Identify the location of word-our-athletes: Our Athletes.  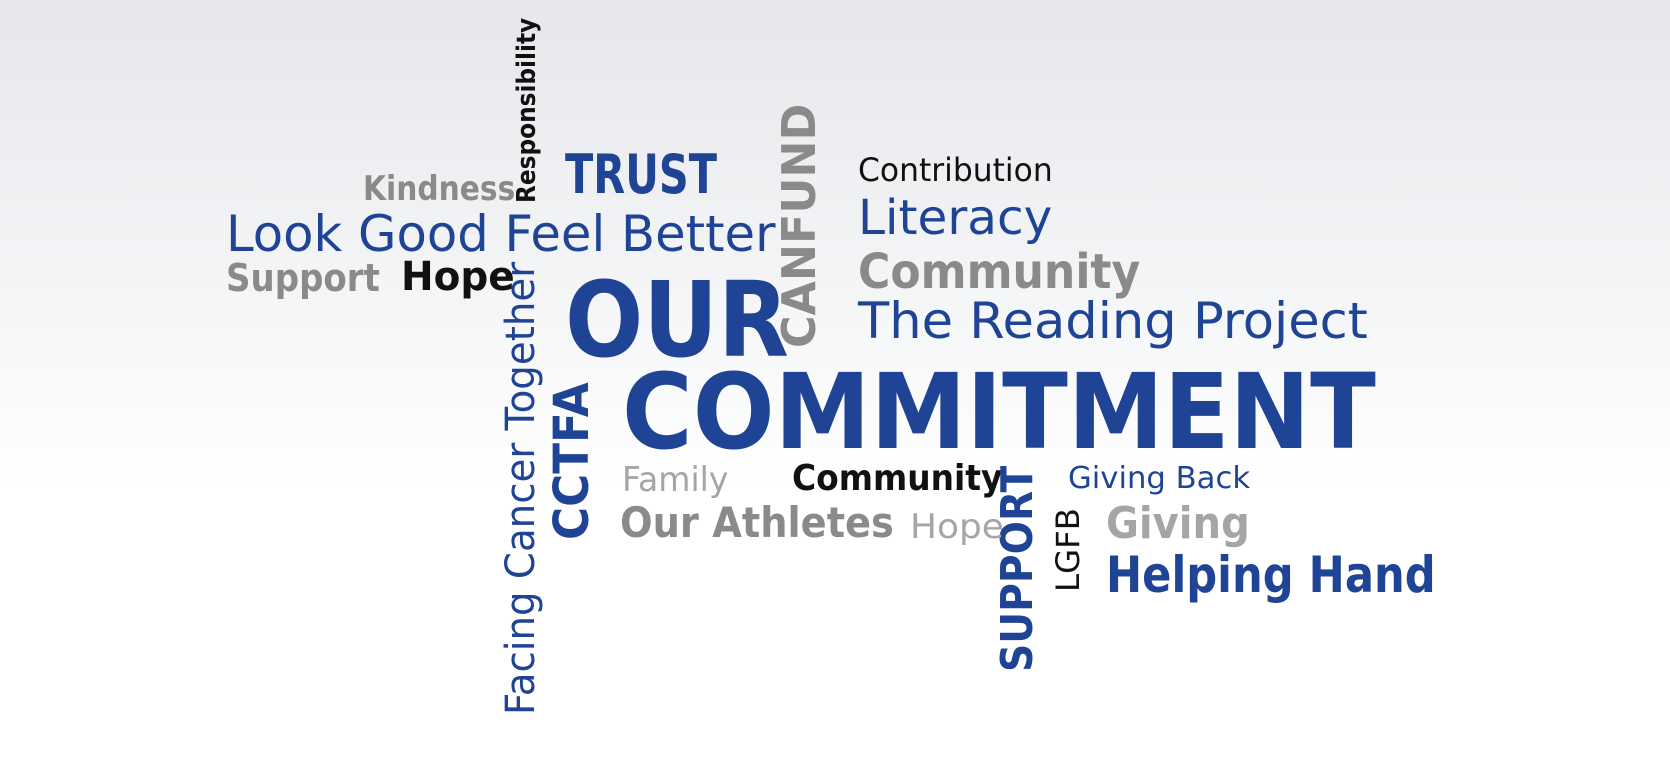
(757, 522).